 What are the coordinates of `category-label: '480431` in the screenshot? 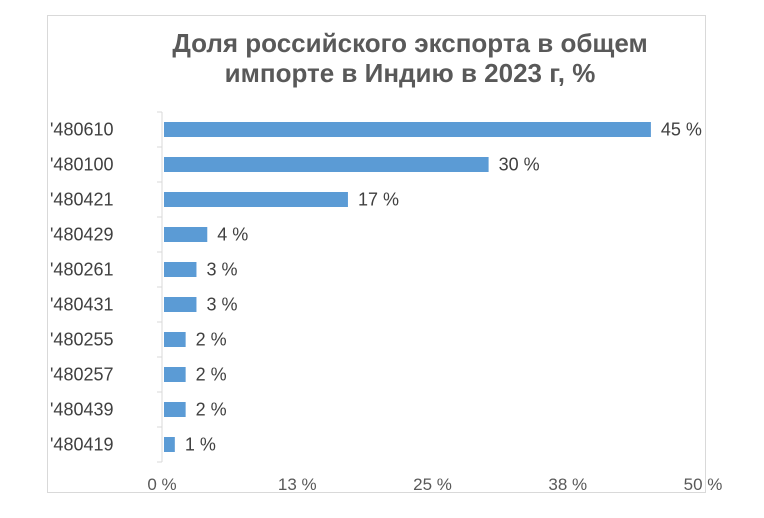 It's located at (82, 305).